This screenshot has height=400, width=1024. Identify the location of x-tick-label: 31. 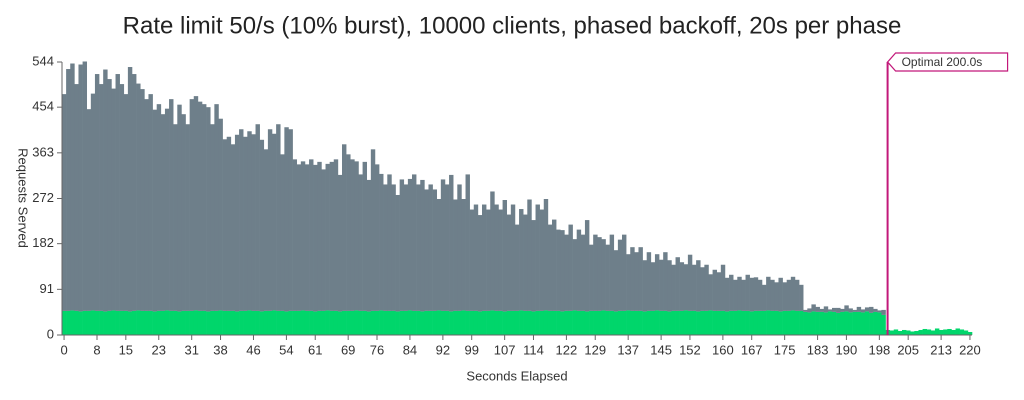
(191, 349).